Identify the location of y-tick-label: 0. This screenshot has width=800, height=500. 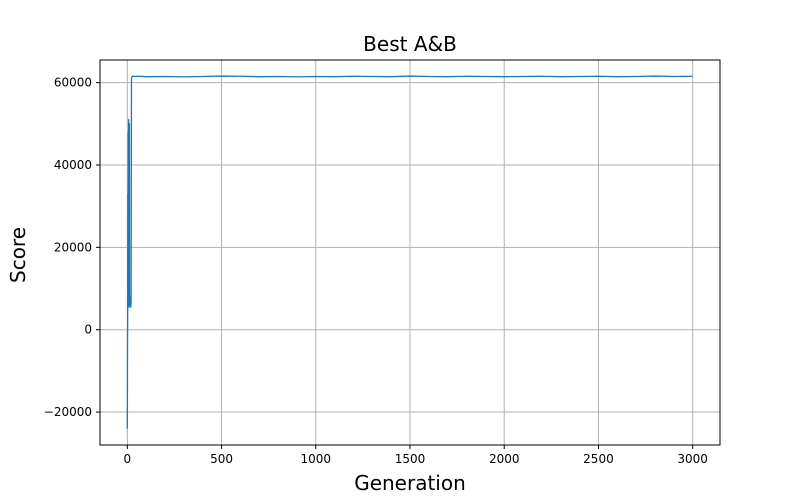
(88, 330).